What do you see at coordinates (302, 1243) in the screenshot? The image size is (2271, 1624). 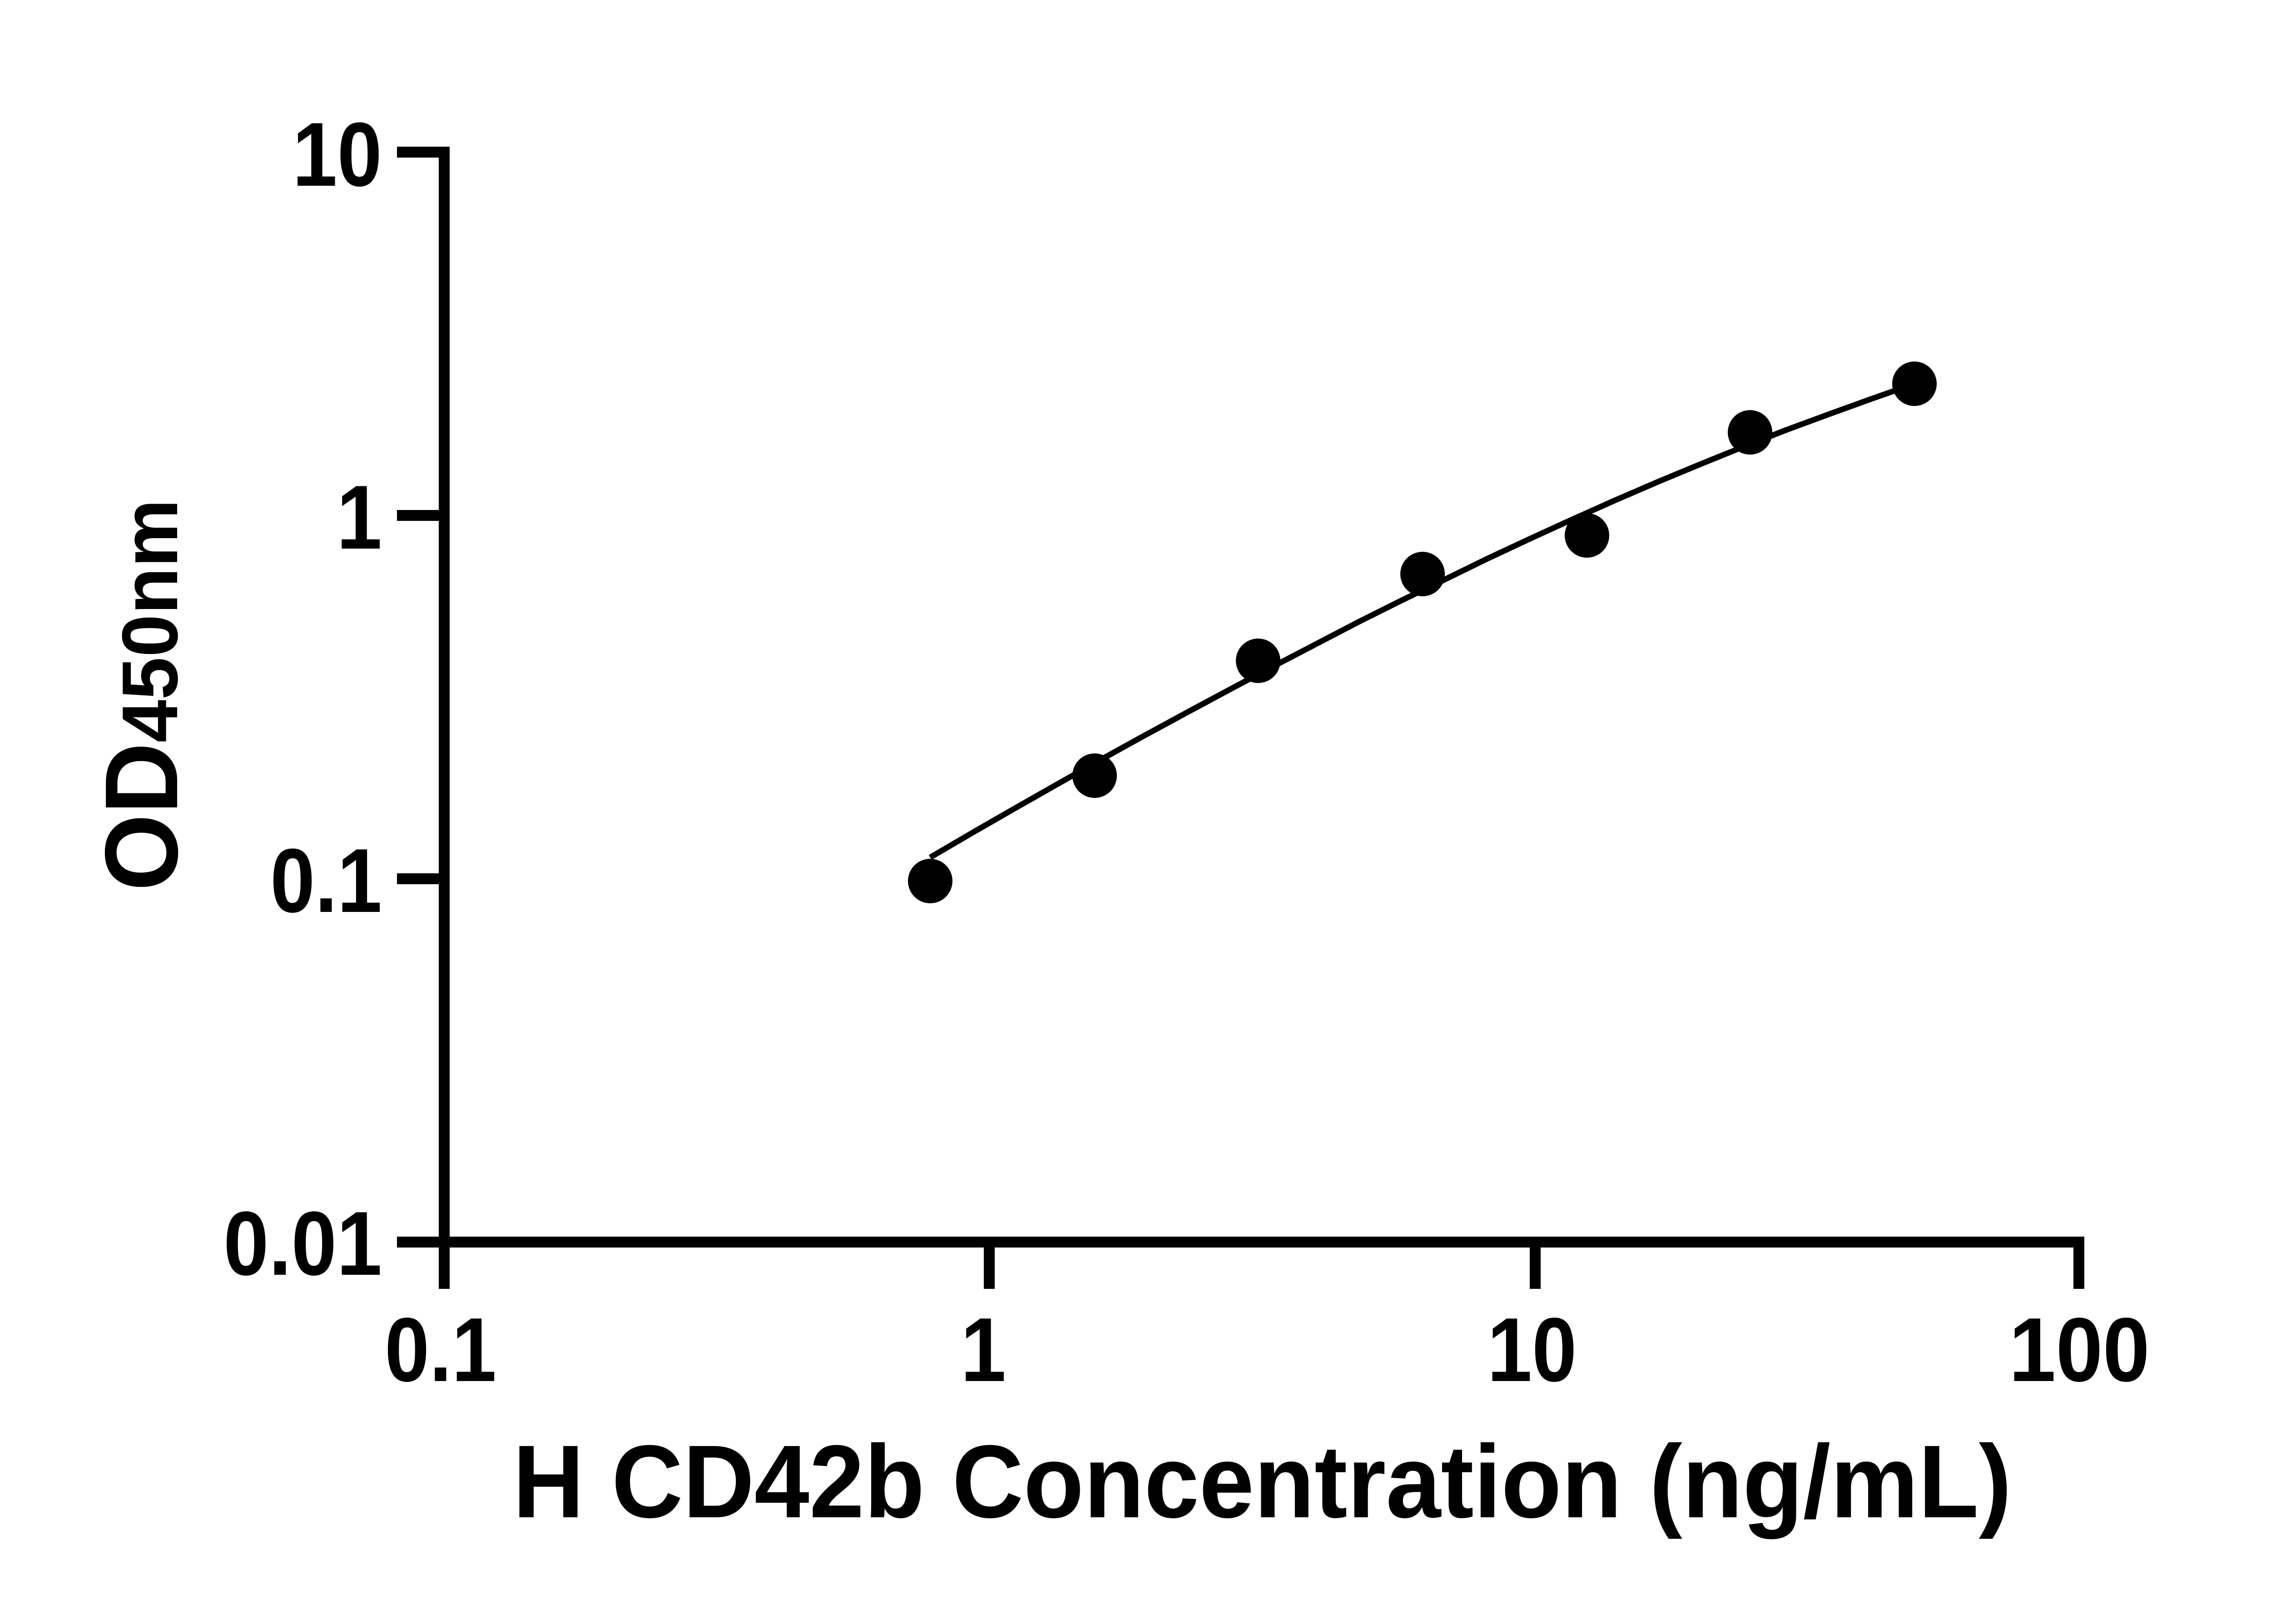 I see `svg-text: 0.01` at bounding box center [302, 1243].